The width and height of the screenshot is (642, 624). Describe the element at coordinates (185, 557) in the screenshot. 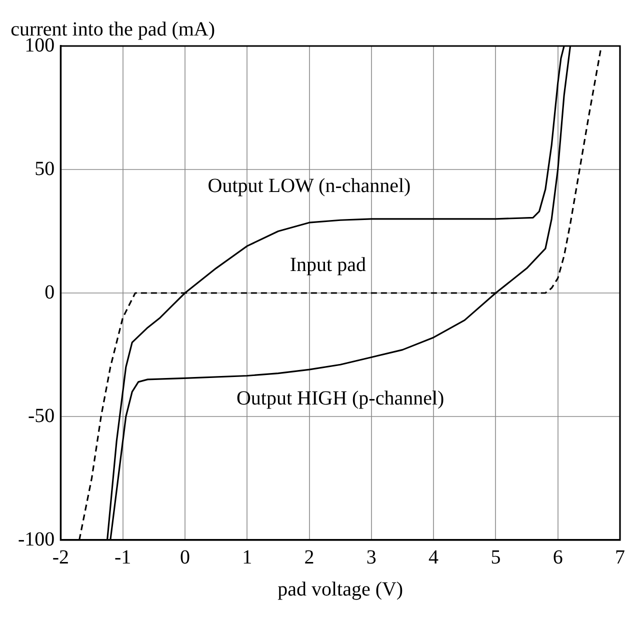

I see `x-tick-label: 0` at that location.